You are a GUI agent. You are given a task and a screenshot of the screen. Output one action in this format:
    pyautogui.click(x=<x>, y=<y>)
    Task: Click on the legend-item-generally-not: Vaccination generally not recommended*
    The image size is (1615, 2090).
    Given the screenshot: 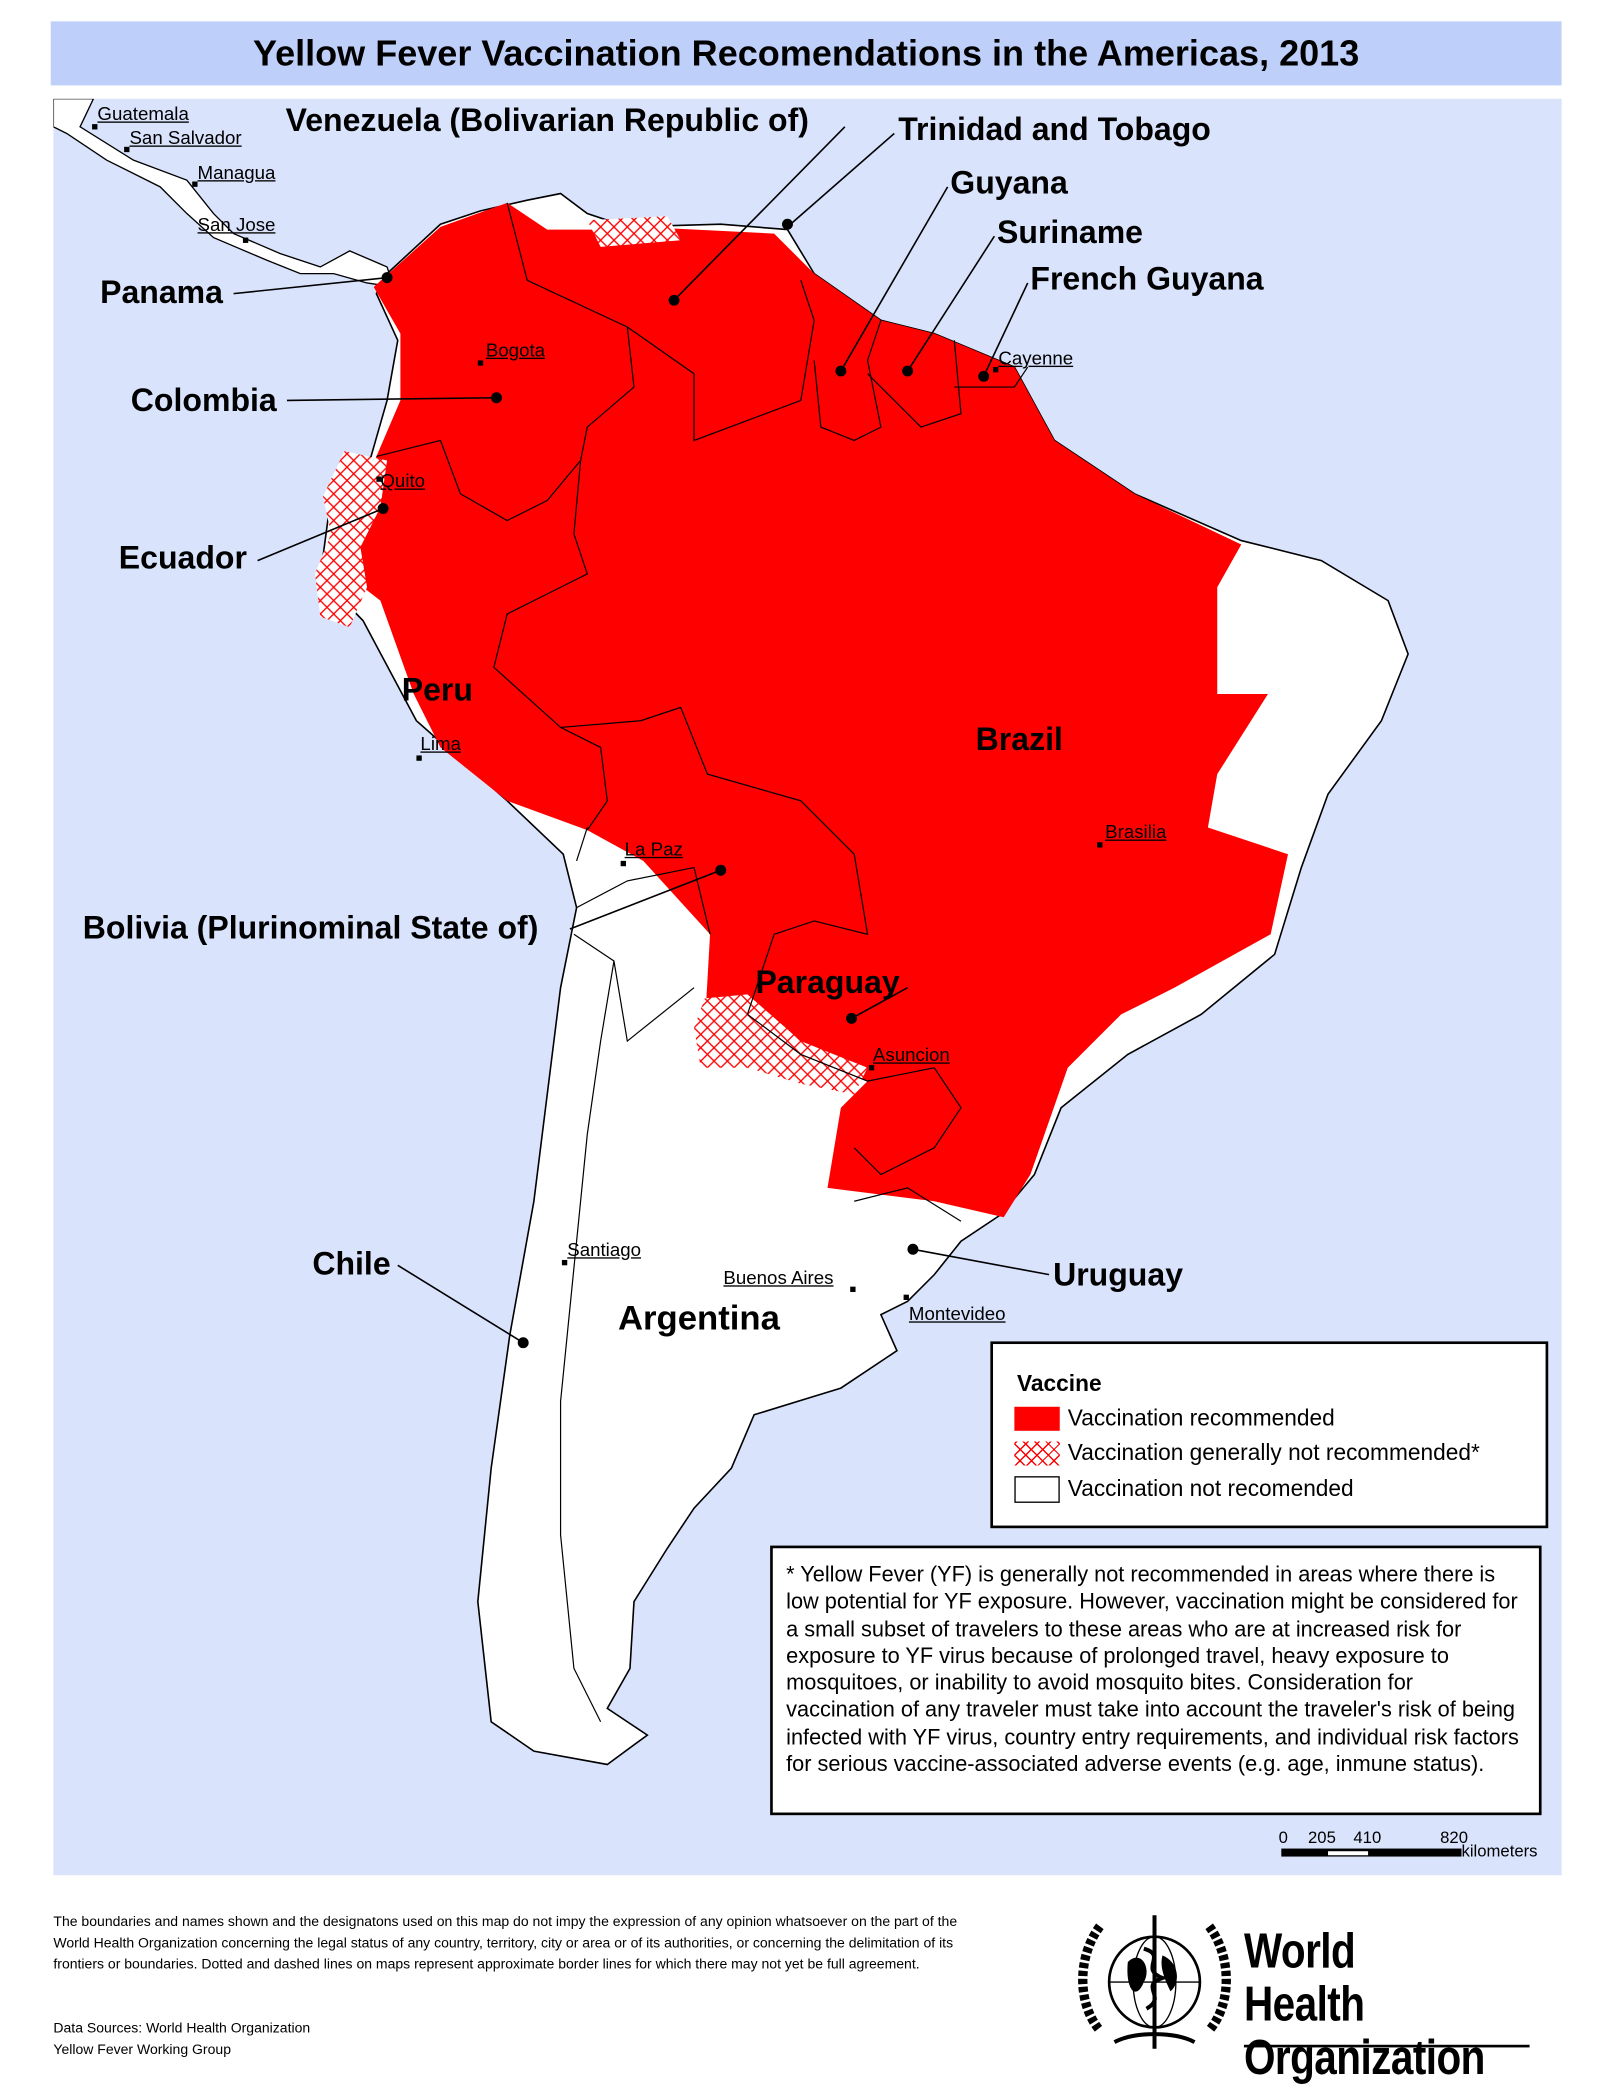 What is the action you would take?
    pyautogui.click(x=1247, y=1453)
    